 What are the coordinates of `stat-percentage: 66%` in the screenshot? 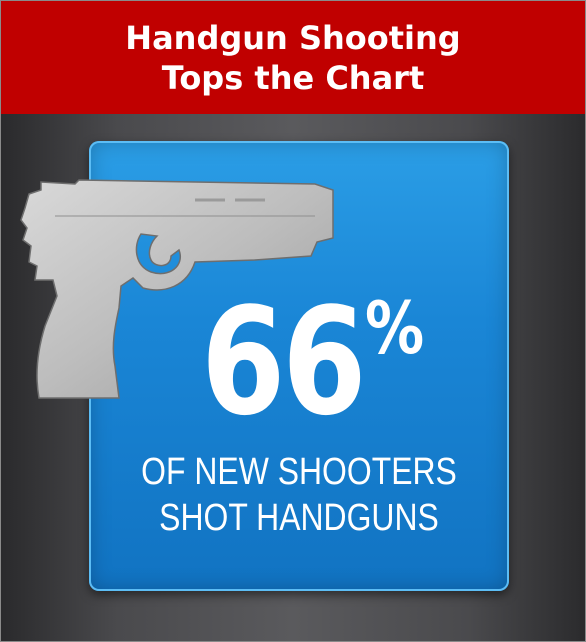 It's located at (307, 361).